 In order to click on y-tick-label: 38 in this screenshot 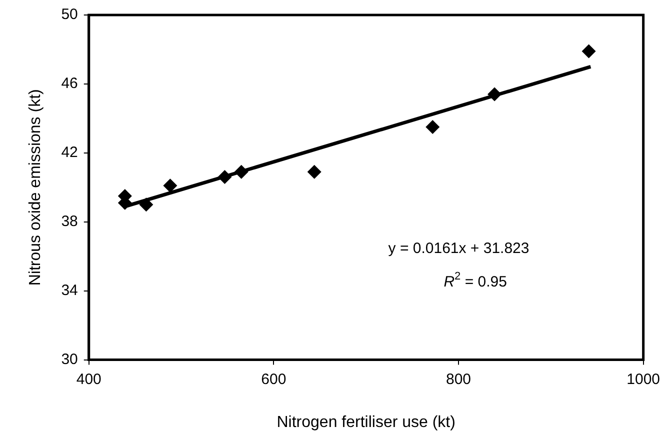, I will do `click(69, 221)`.